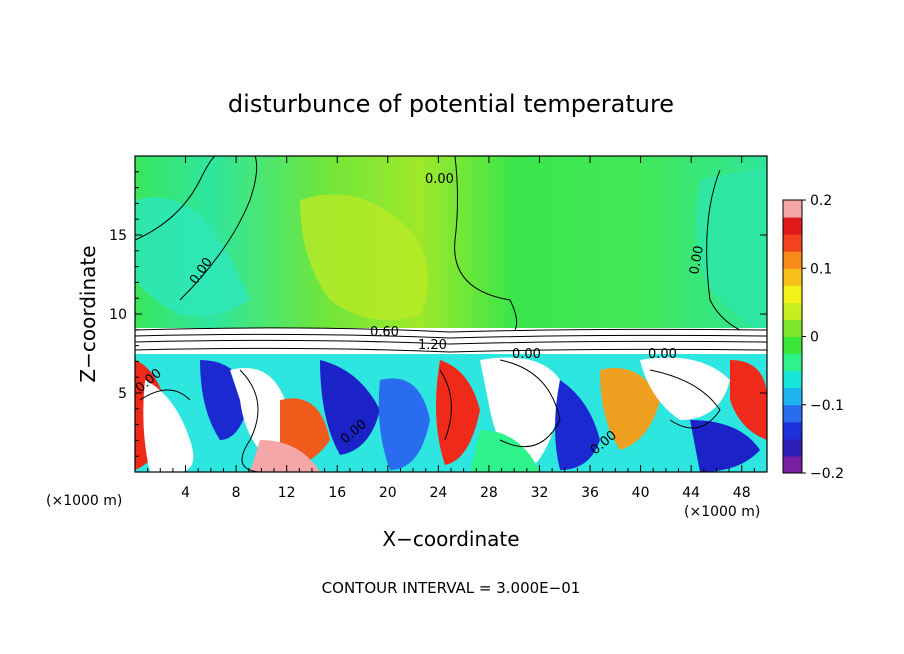  What do you see at coordinates (185, 493) in the screenshot?
I see `x-tick-label: 4` at bounding box center [185, 493].